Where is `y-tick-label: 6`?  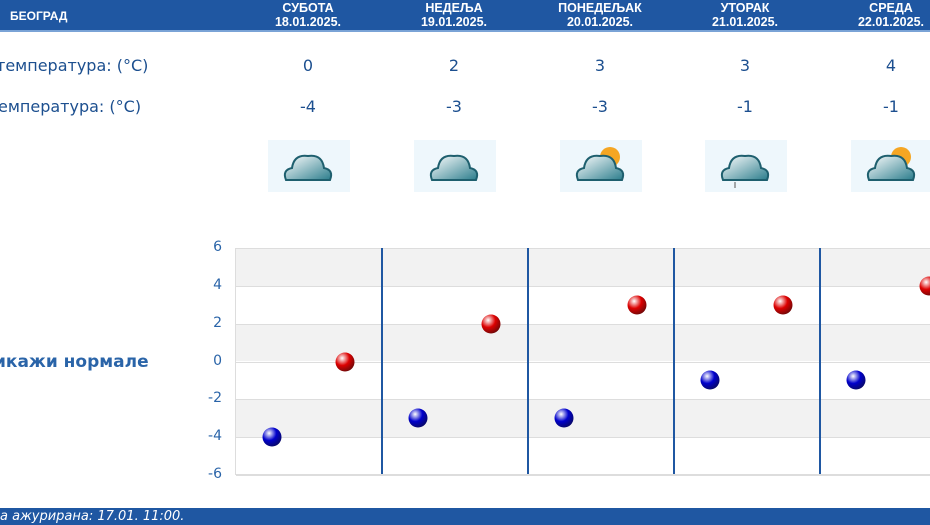
y-tick-label: 6 is located at coordinates (217, 247).